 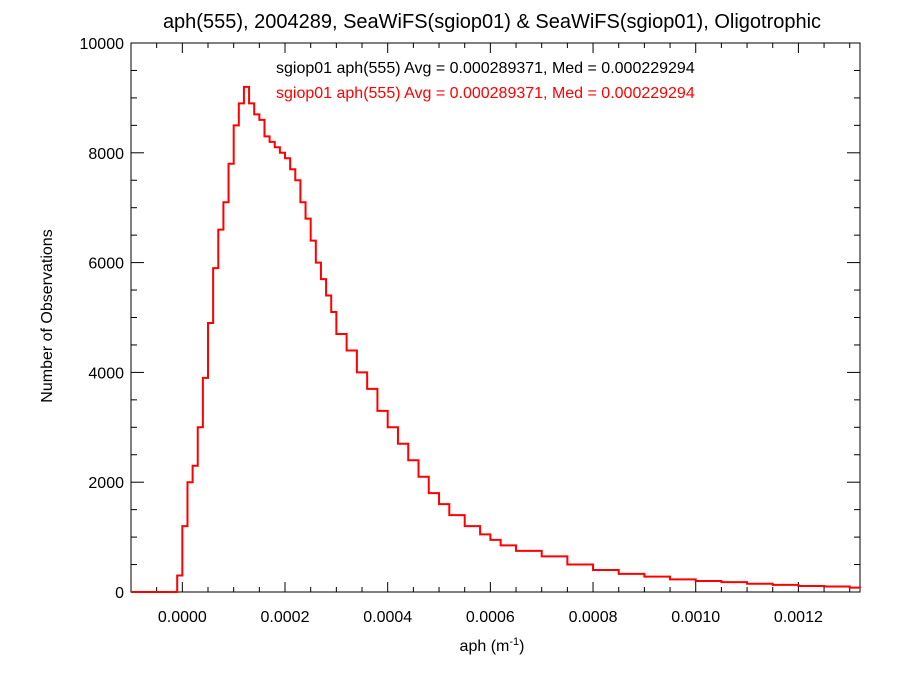 I want to click on y-tick-label: 0, so click(x=119, y=593).